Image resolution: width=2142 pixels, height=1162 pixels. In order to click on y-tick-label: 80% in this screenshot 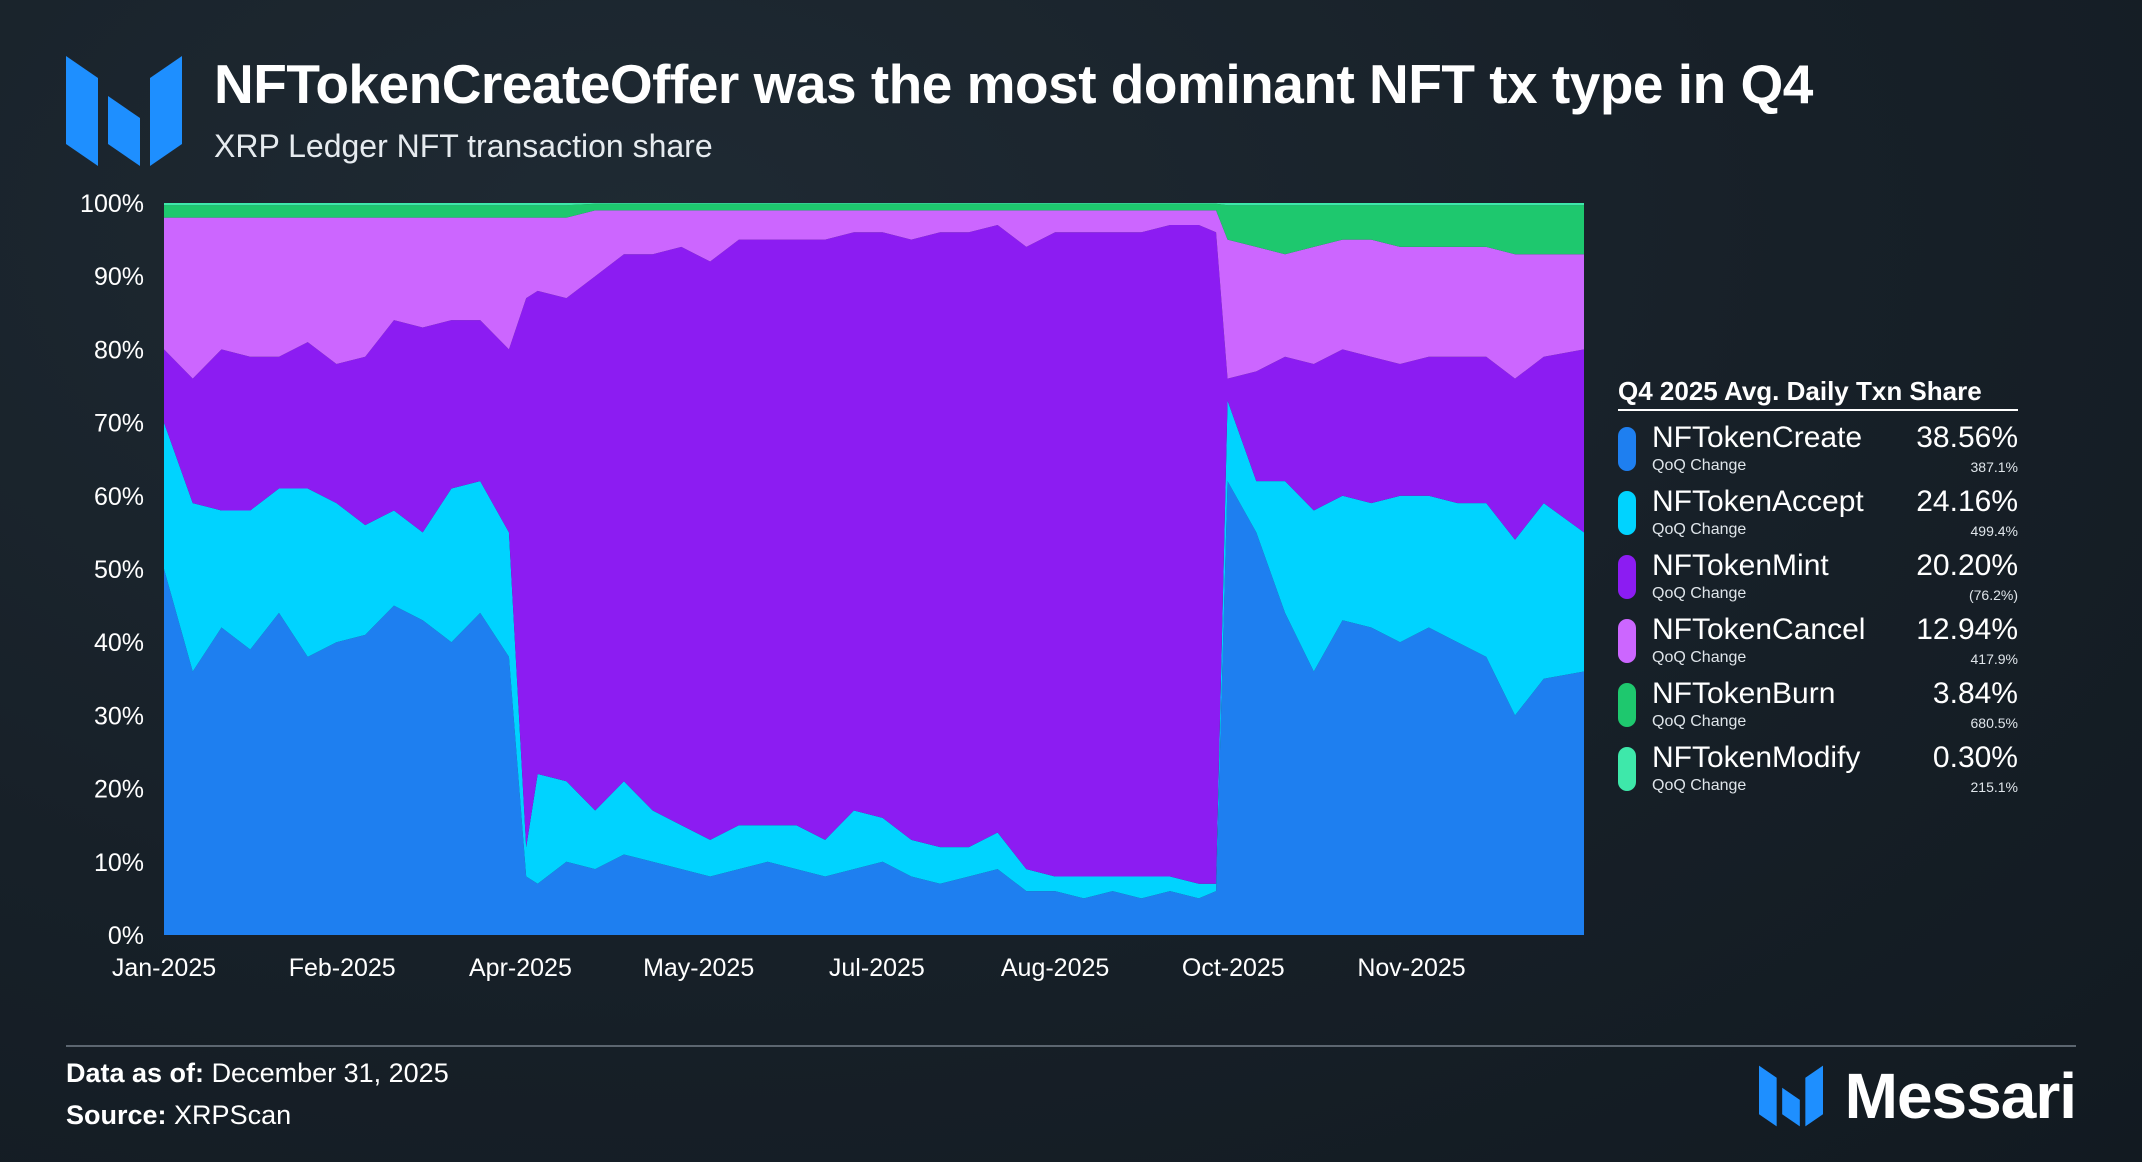, I will do `click(119, 350)`.